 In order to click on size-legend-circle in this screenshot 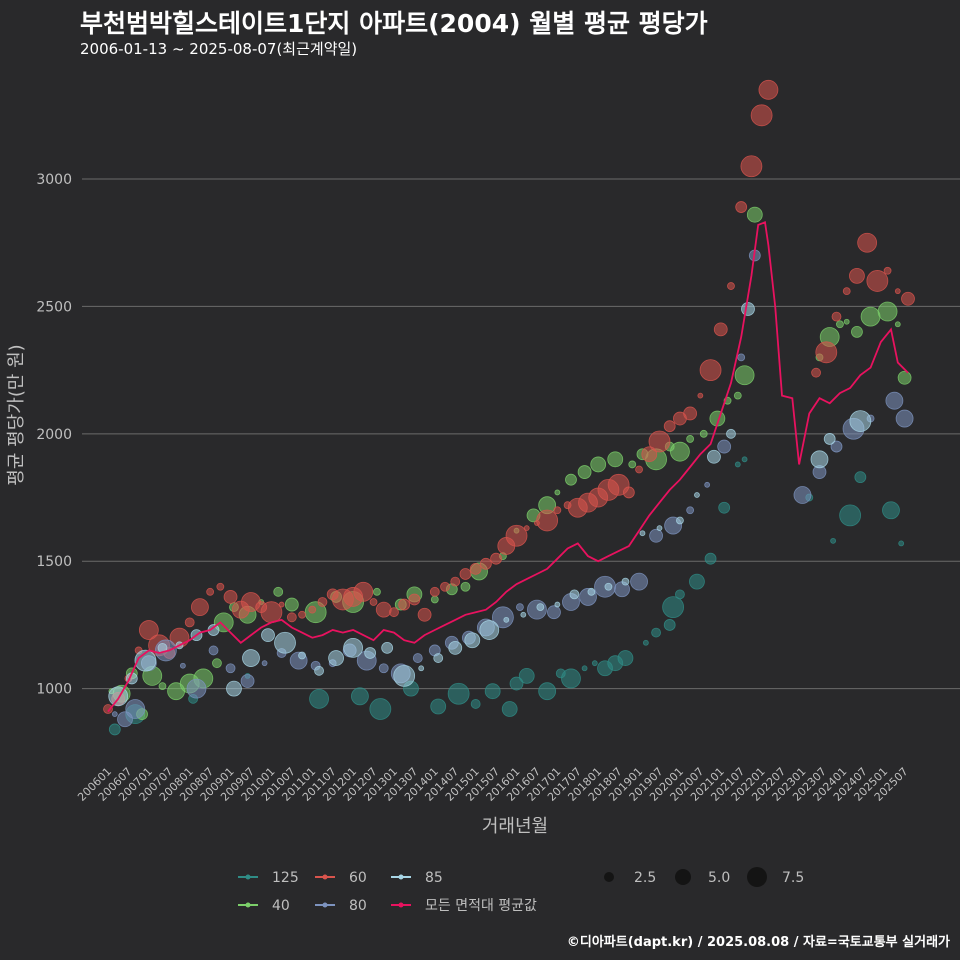, I will do `click(609, 877)`.